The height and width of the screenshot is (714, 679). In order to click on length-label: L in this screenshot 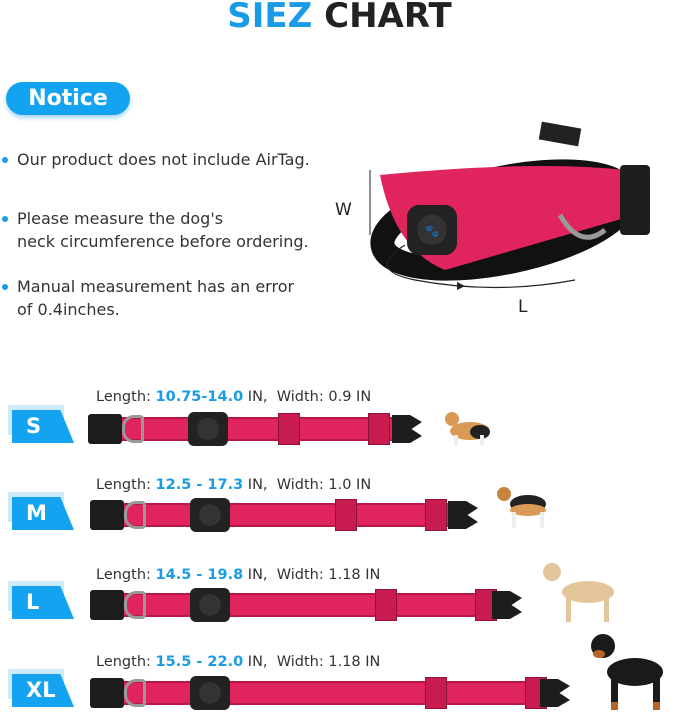, I will do `click(523, 307)`.